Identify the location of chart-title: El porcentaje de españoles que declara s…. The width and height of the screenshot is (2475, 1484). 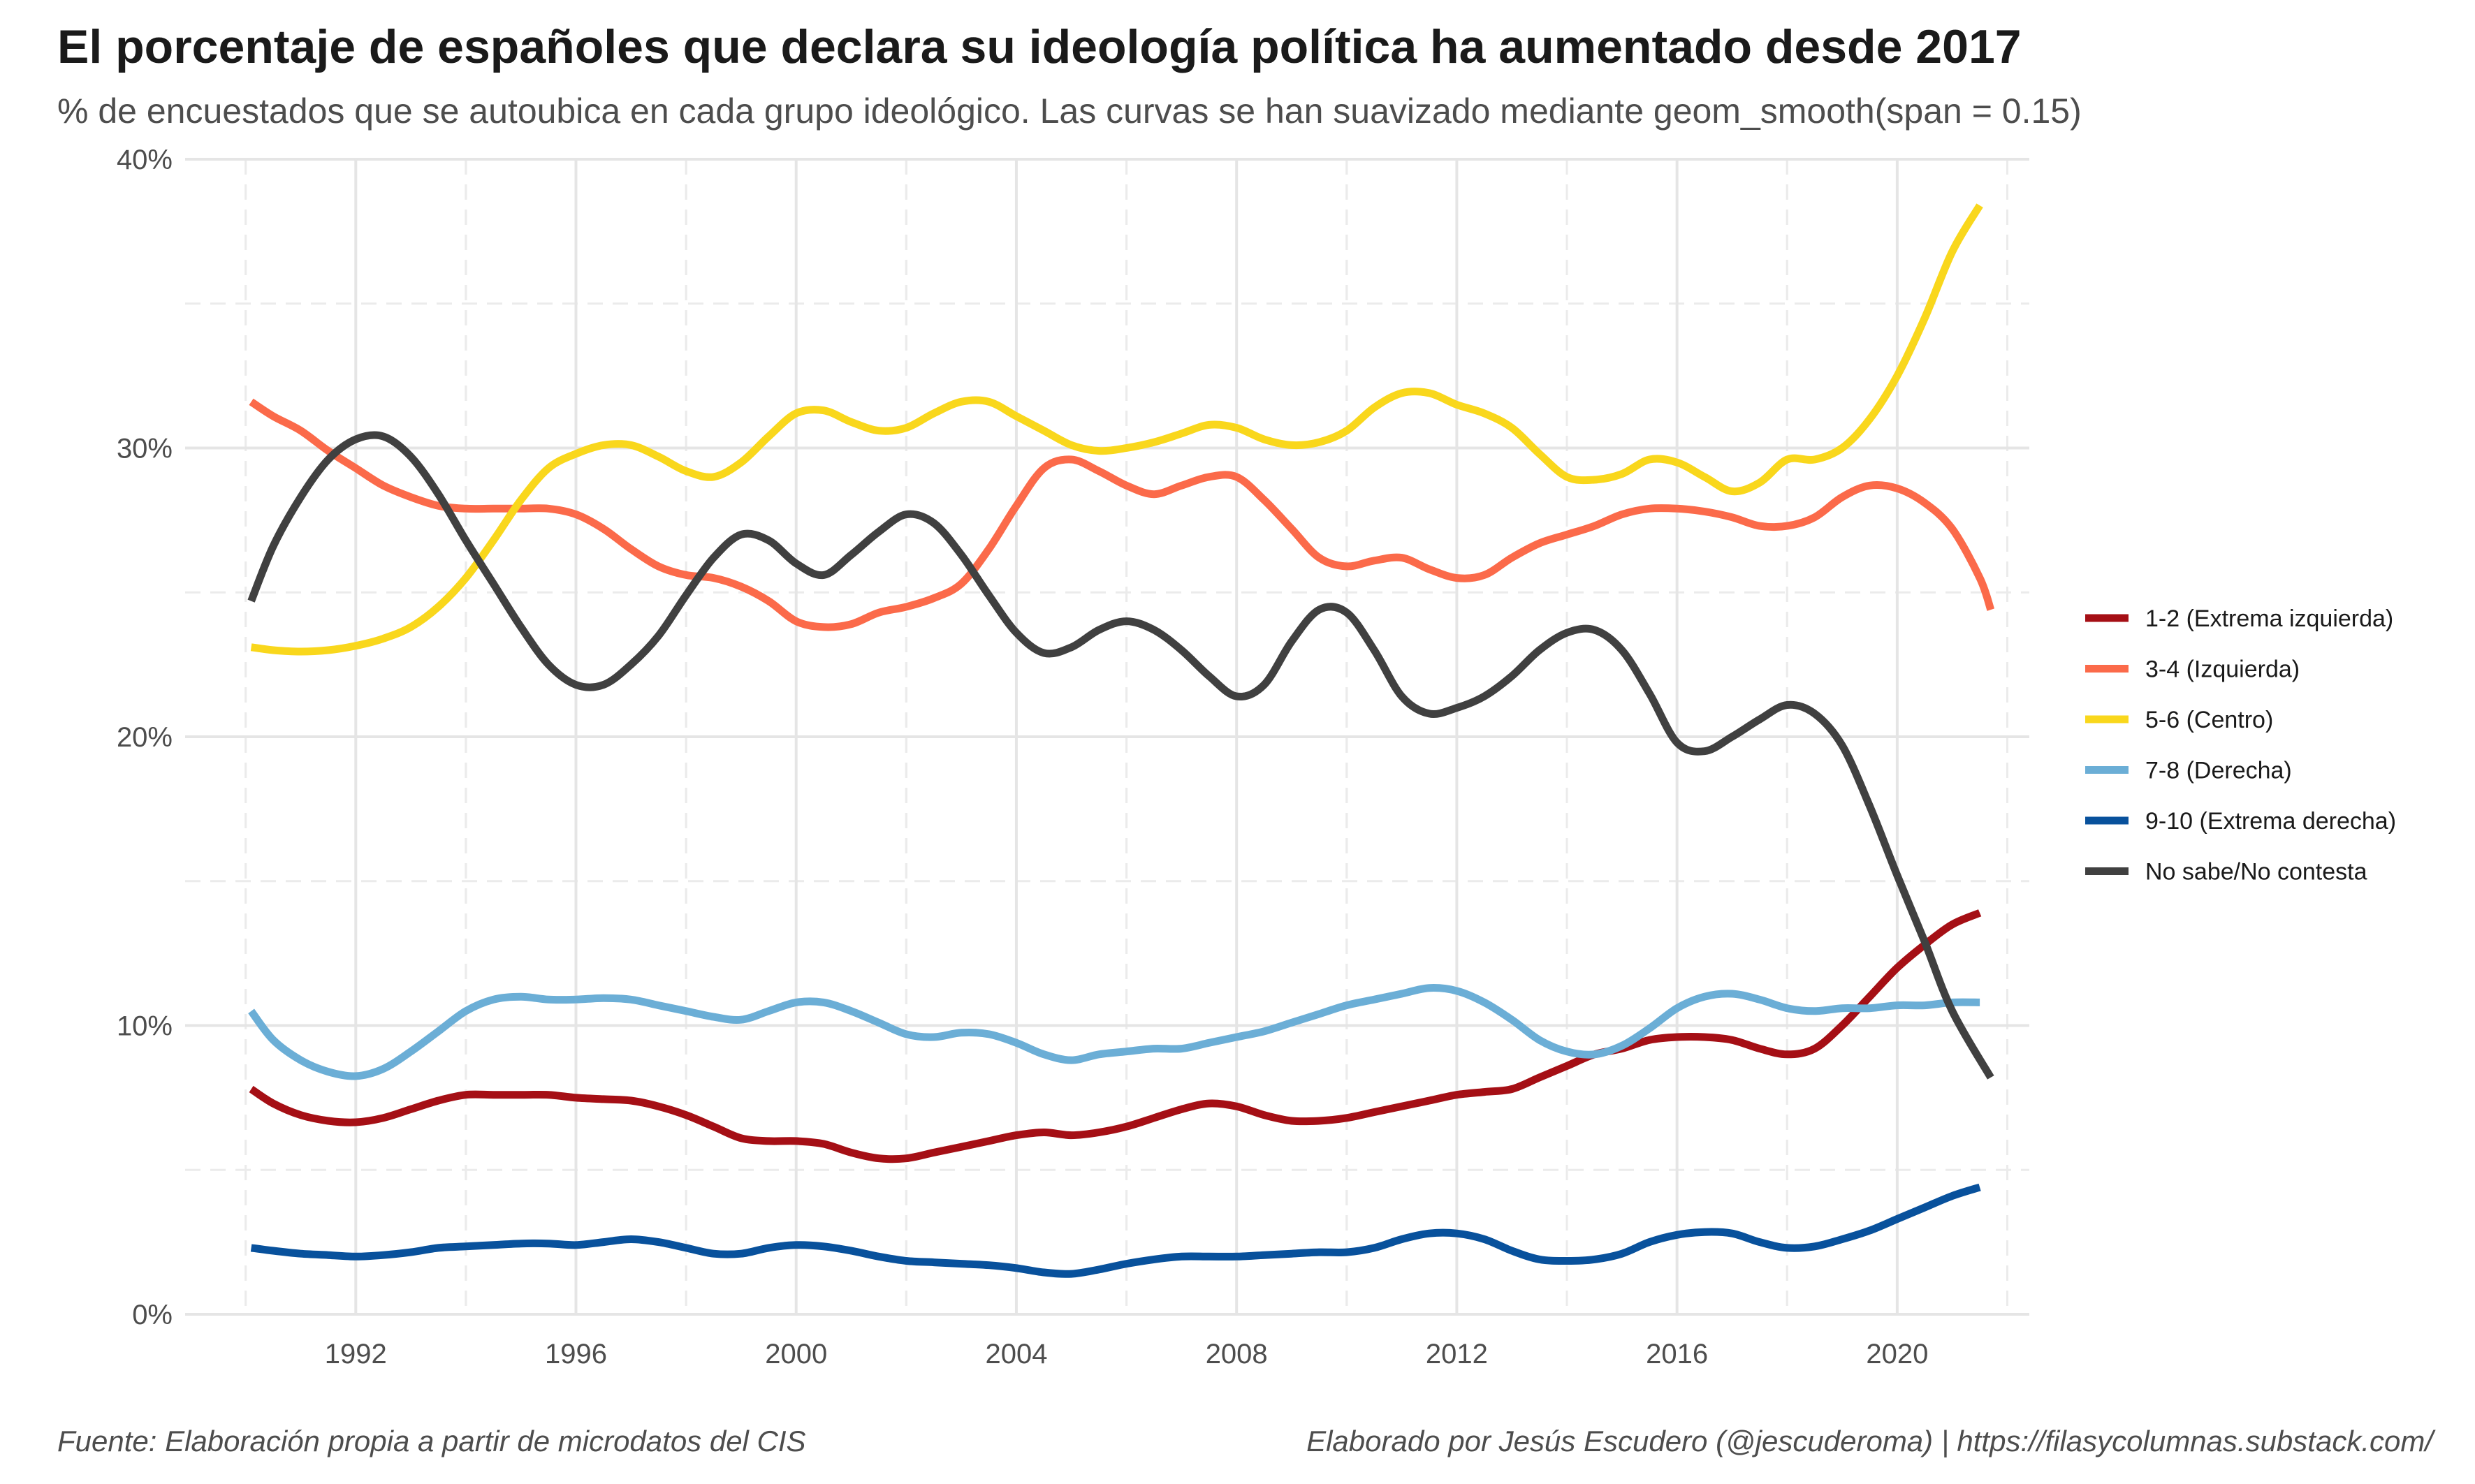
(1039, 46).